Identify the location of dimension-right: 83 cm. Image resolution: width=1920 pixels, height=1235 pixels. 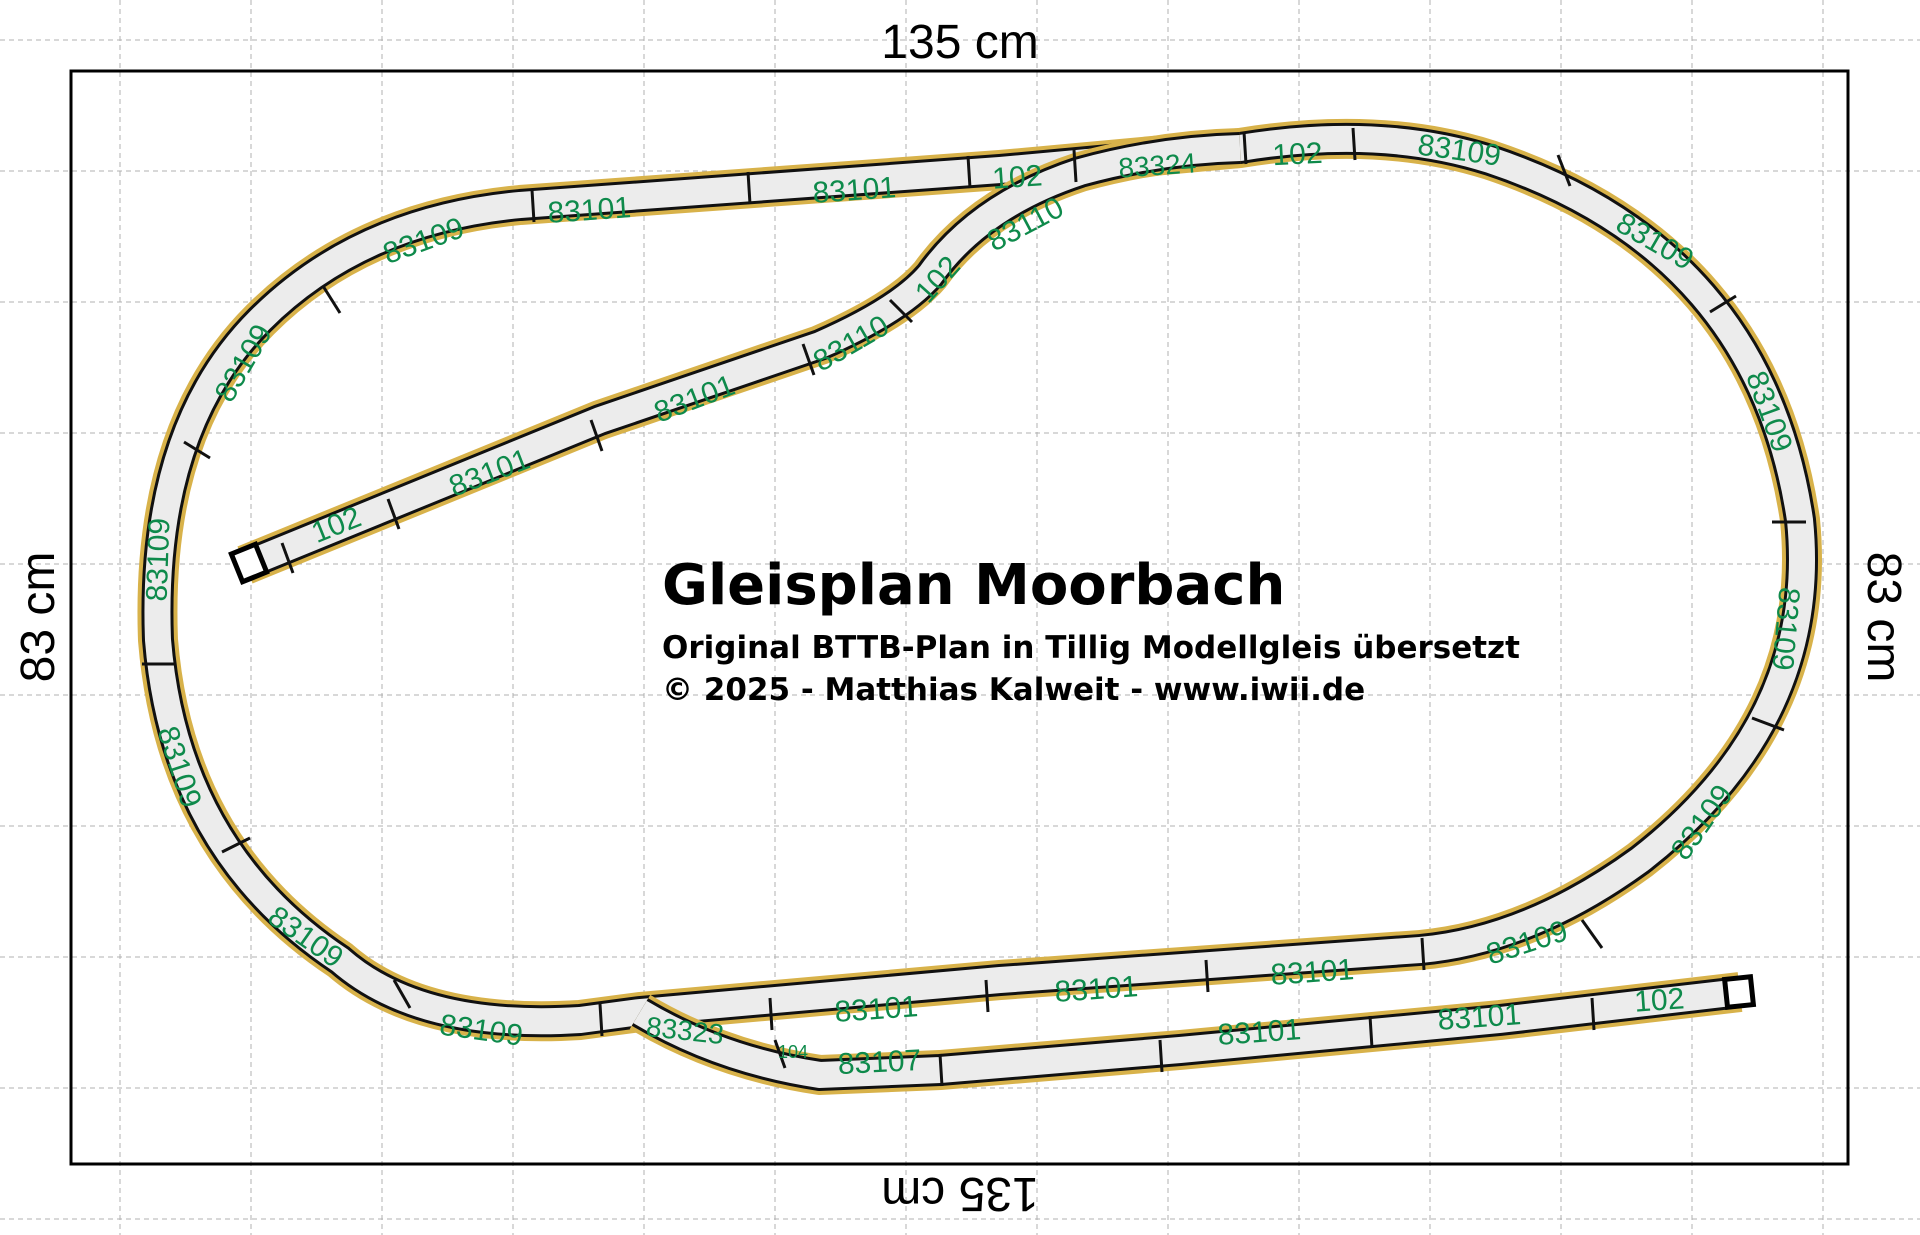
(1883, 617).